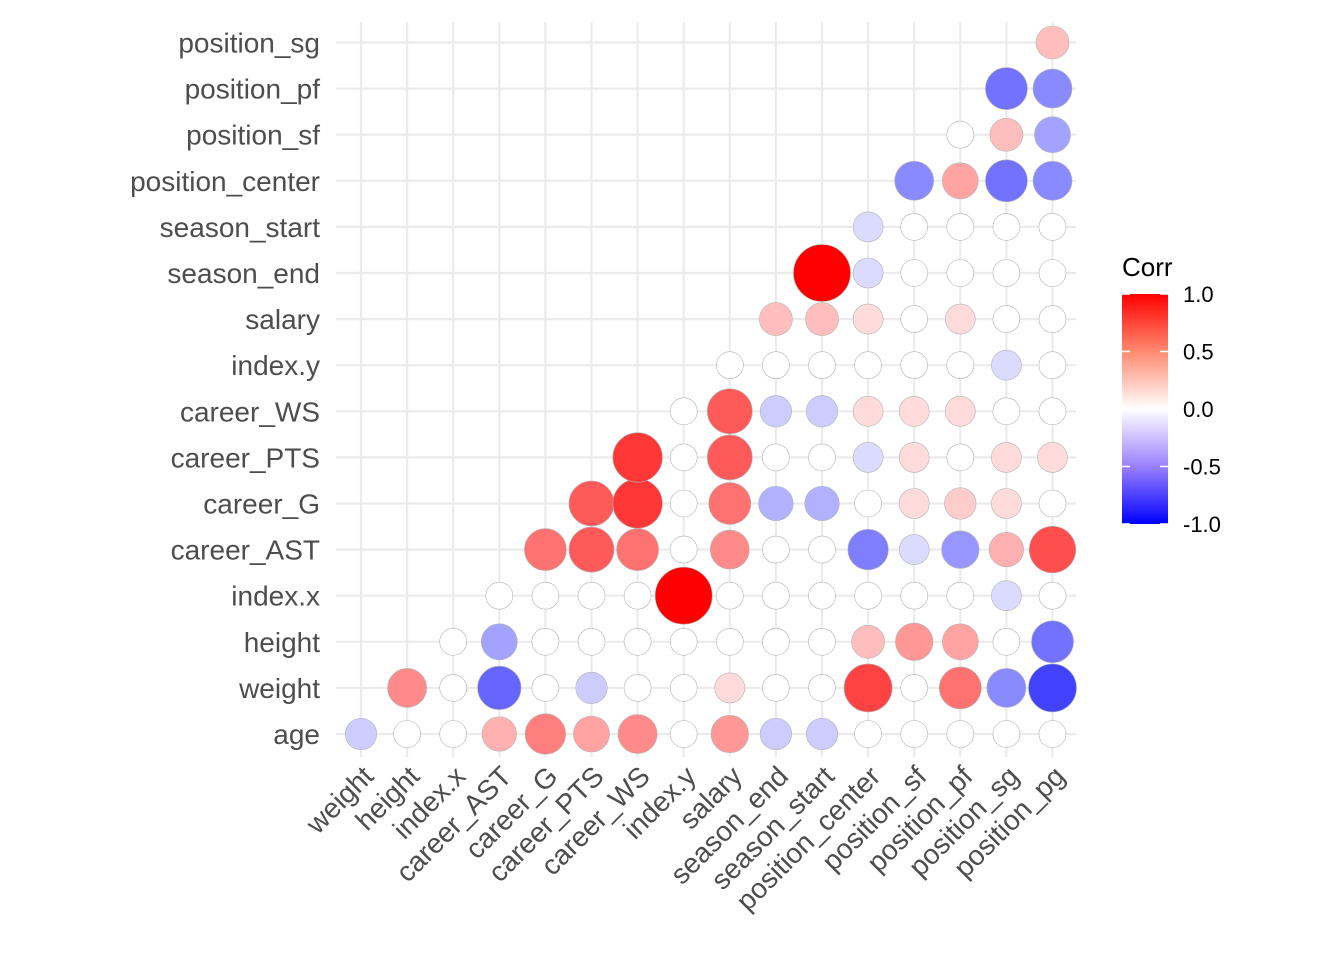 The height and width of the screenshot is (960, 1344). I want to click on corr-circle-career_G-height, so click(545, 641).